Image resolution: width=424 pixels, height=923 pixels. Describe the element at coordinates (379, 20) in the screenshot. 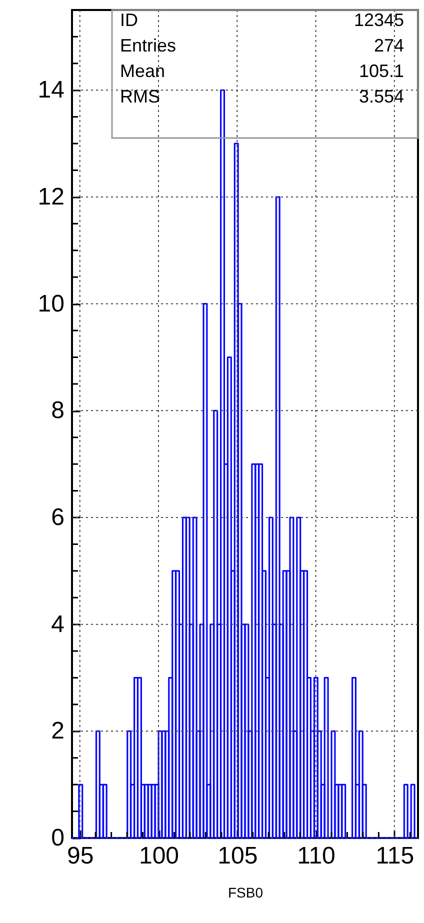

I see `annotation: 12345` at that location.